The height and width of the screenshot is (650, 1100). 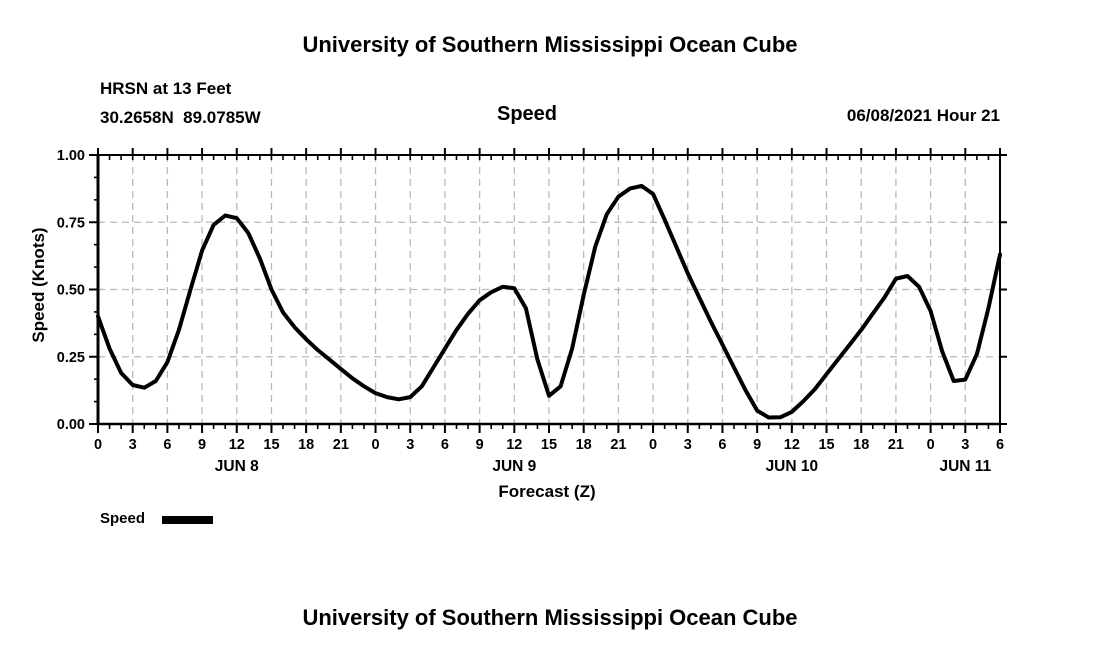 What do you see at coordinates (792, 466) in the screenshot?
I see `x-day-label: JUN 10` at bounding box center [792, 466].